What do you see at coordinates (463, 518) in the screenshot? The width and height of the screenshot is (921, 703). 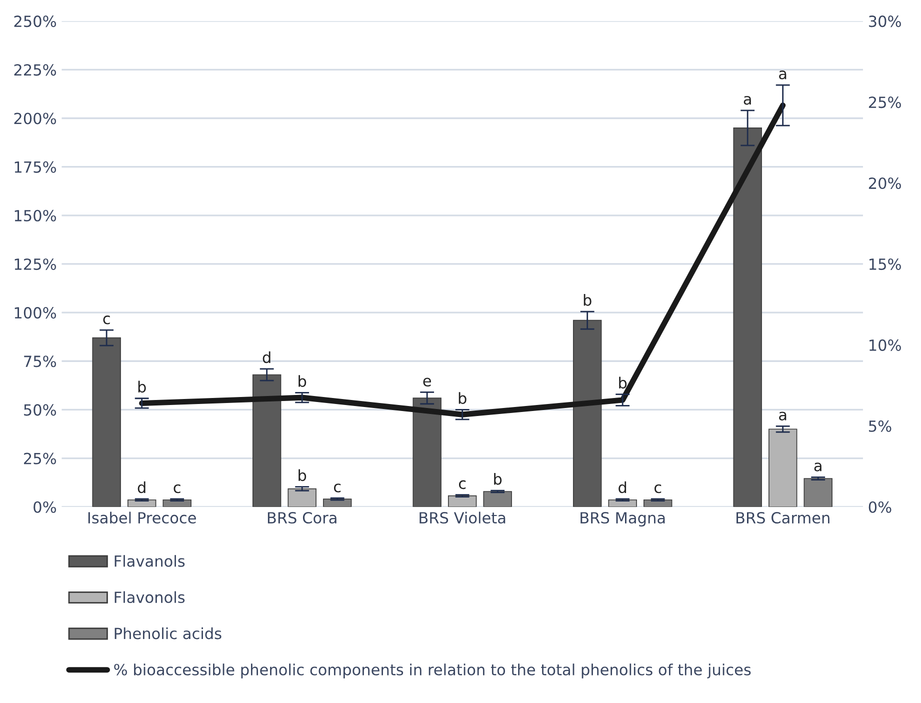 I see `x-tick-label: BRS Violeta` at bounding box center [463, 518].